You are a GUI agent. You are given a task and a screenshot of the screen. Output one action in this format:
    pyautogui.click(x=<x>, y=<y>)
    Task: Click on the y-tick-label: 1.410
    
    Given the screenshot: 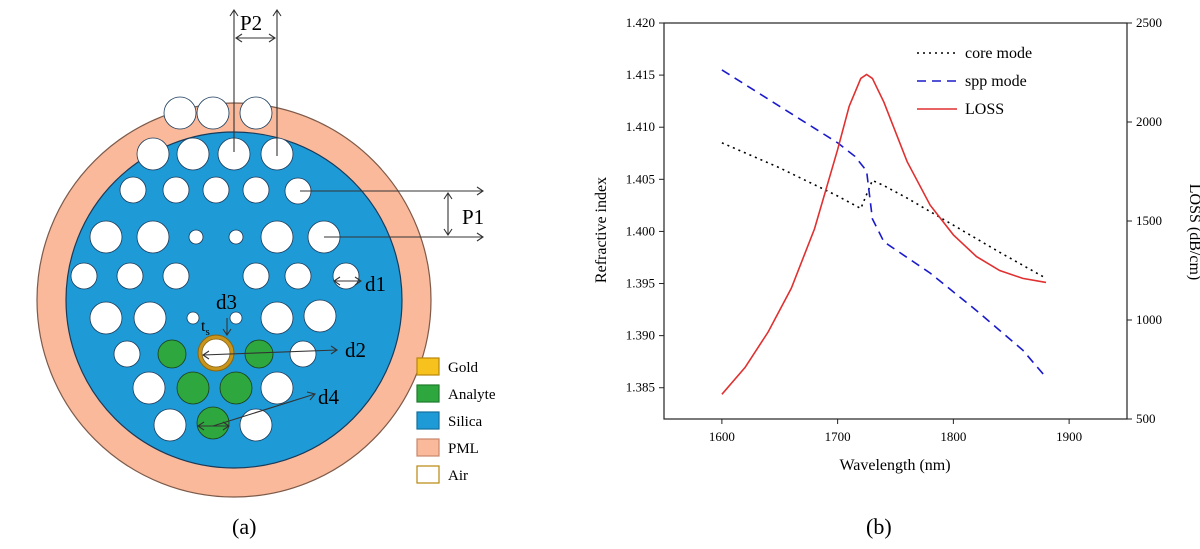 What is the action you would take?
    pyautogui.click(x=640, y=126)
    